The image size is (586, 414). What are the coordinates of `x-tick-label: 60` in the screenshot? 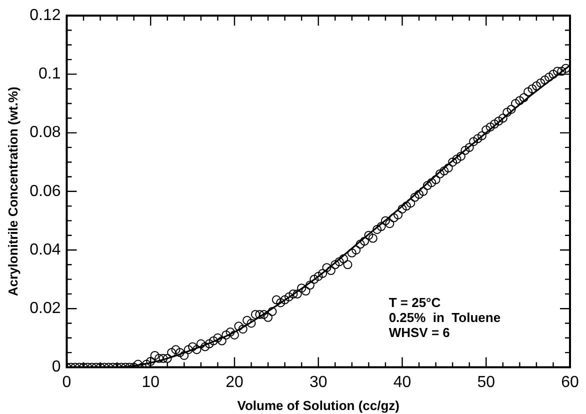 It's located at (570, 383).